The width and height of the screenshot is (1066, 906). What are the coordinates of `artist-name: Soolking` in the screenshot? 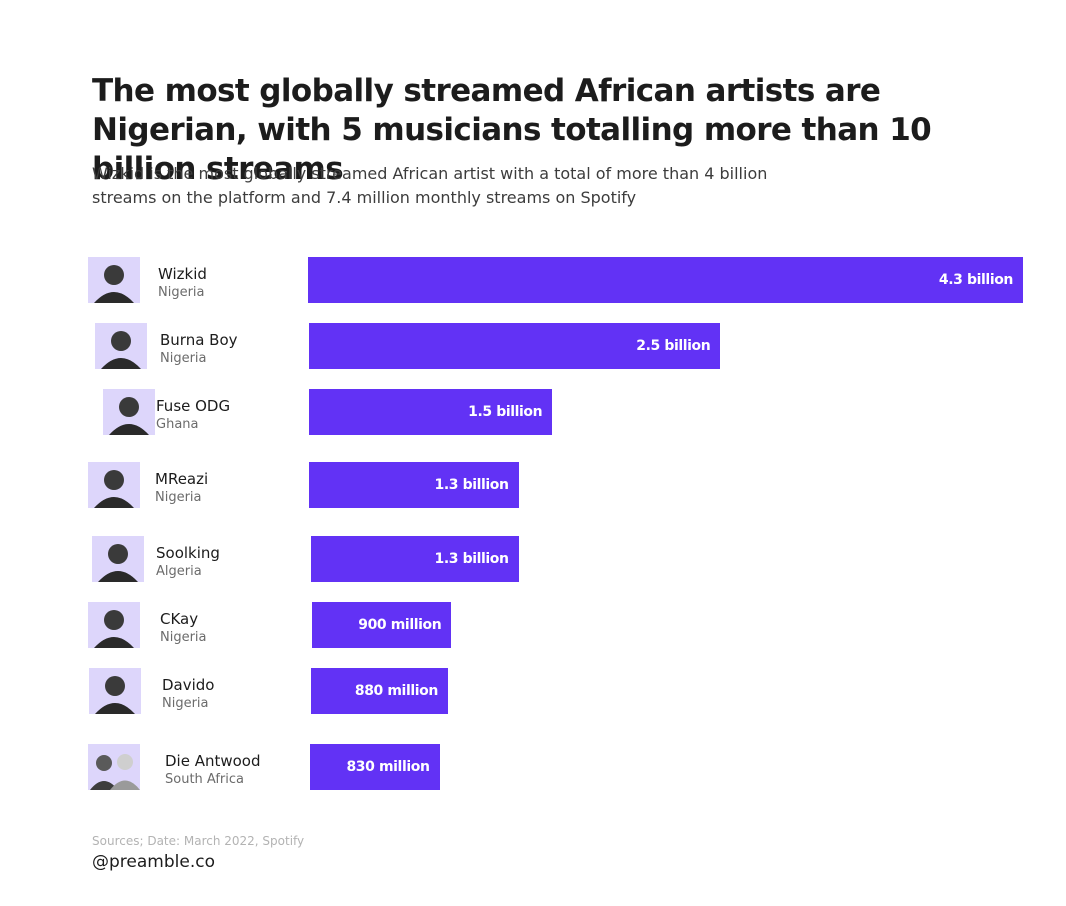 It's located at (188, 553).